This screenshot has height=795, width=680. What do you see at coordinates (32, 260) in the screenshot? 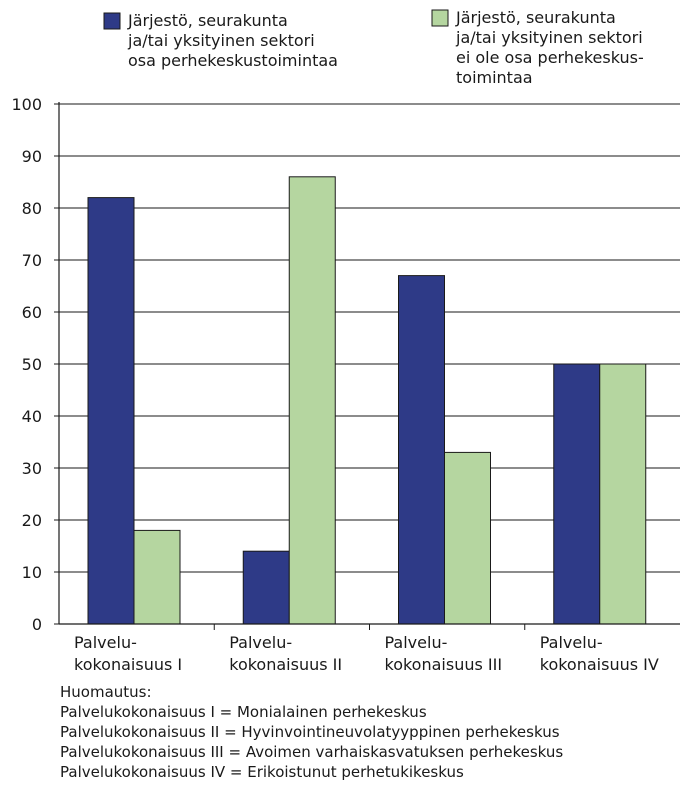
I see `y-tick-label: 70` at bounding box center [32, 260].